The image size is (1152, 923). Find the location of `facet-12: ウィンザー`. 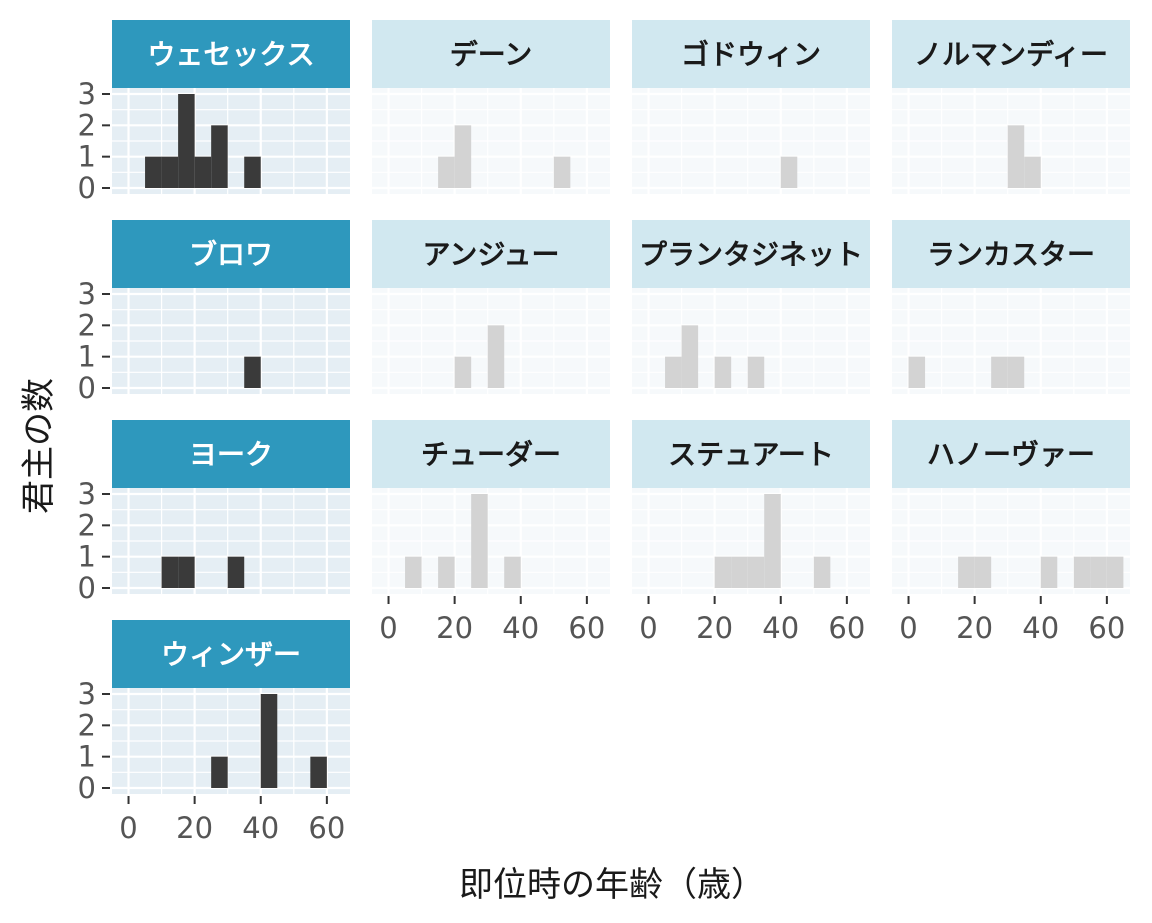

facet-12: ウィンザー is located at coordinates (231, 707).